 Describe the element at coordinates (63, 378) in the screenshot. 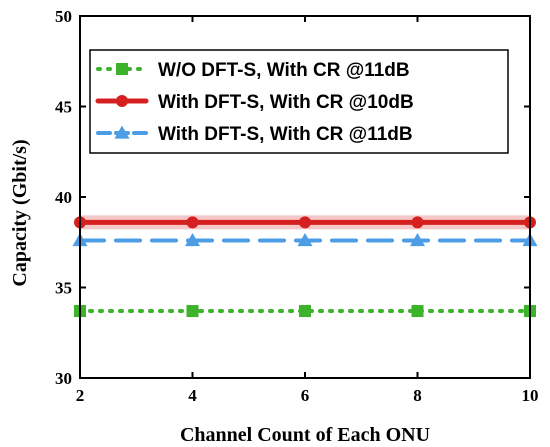

I see `y-tick-label: 30` at that location.